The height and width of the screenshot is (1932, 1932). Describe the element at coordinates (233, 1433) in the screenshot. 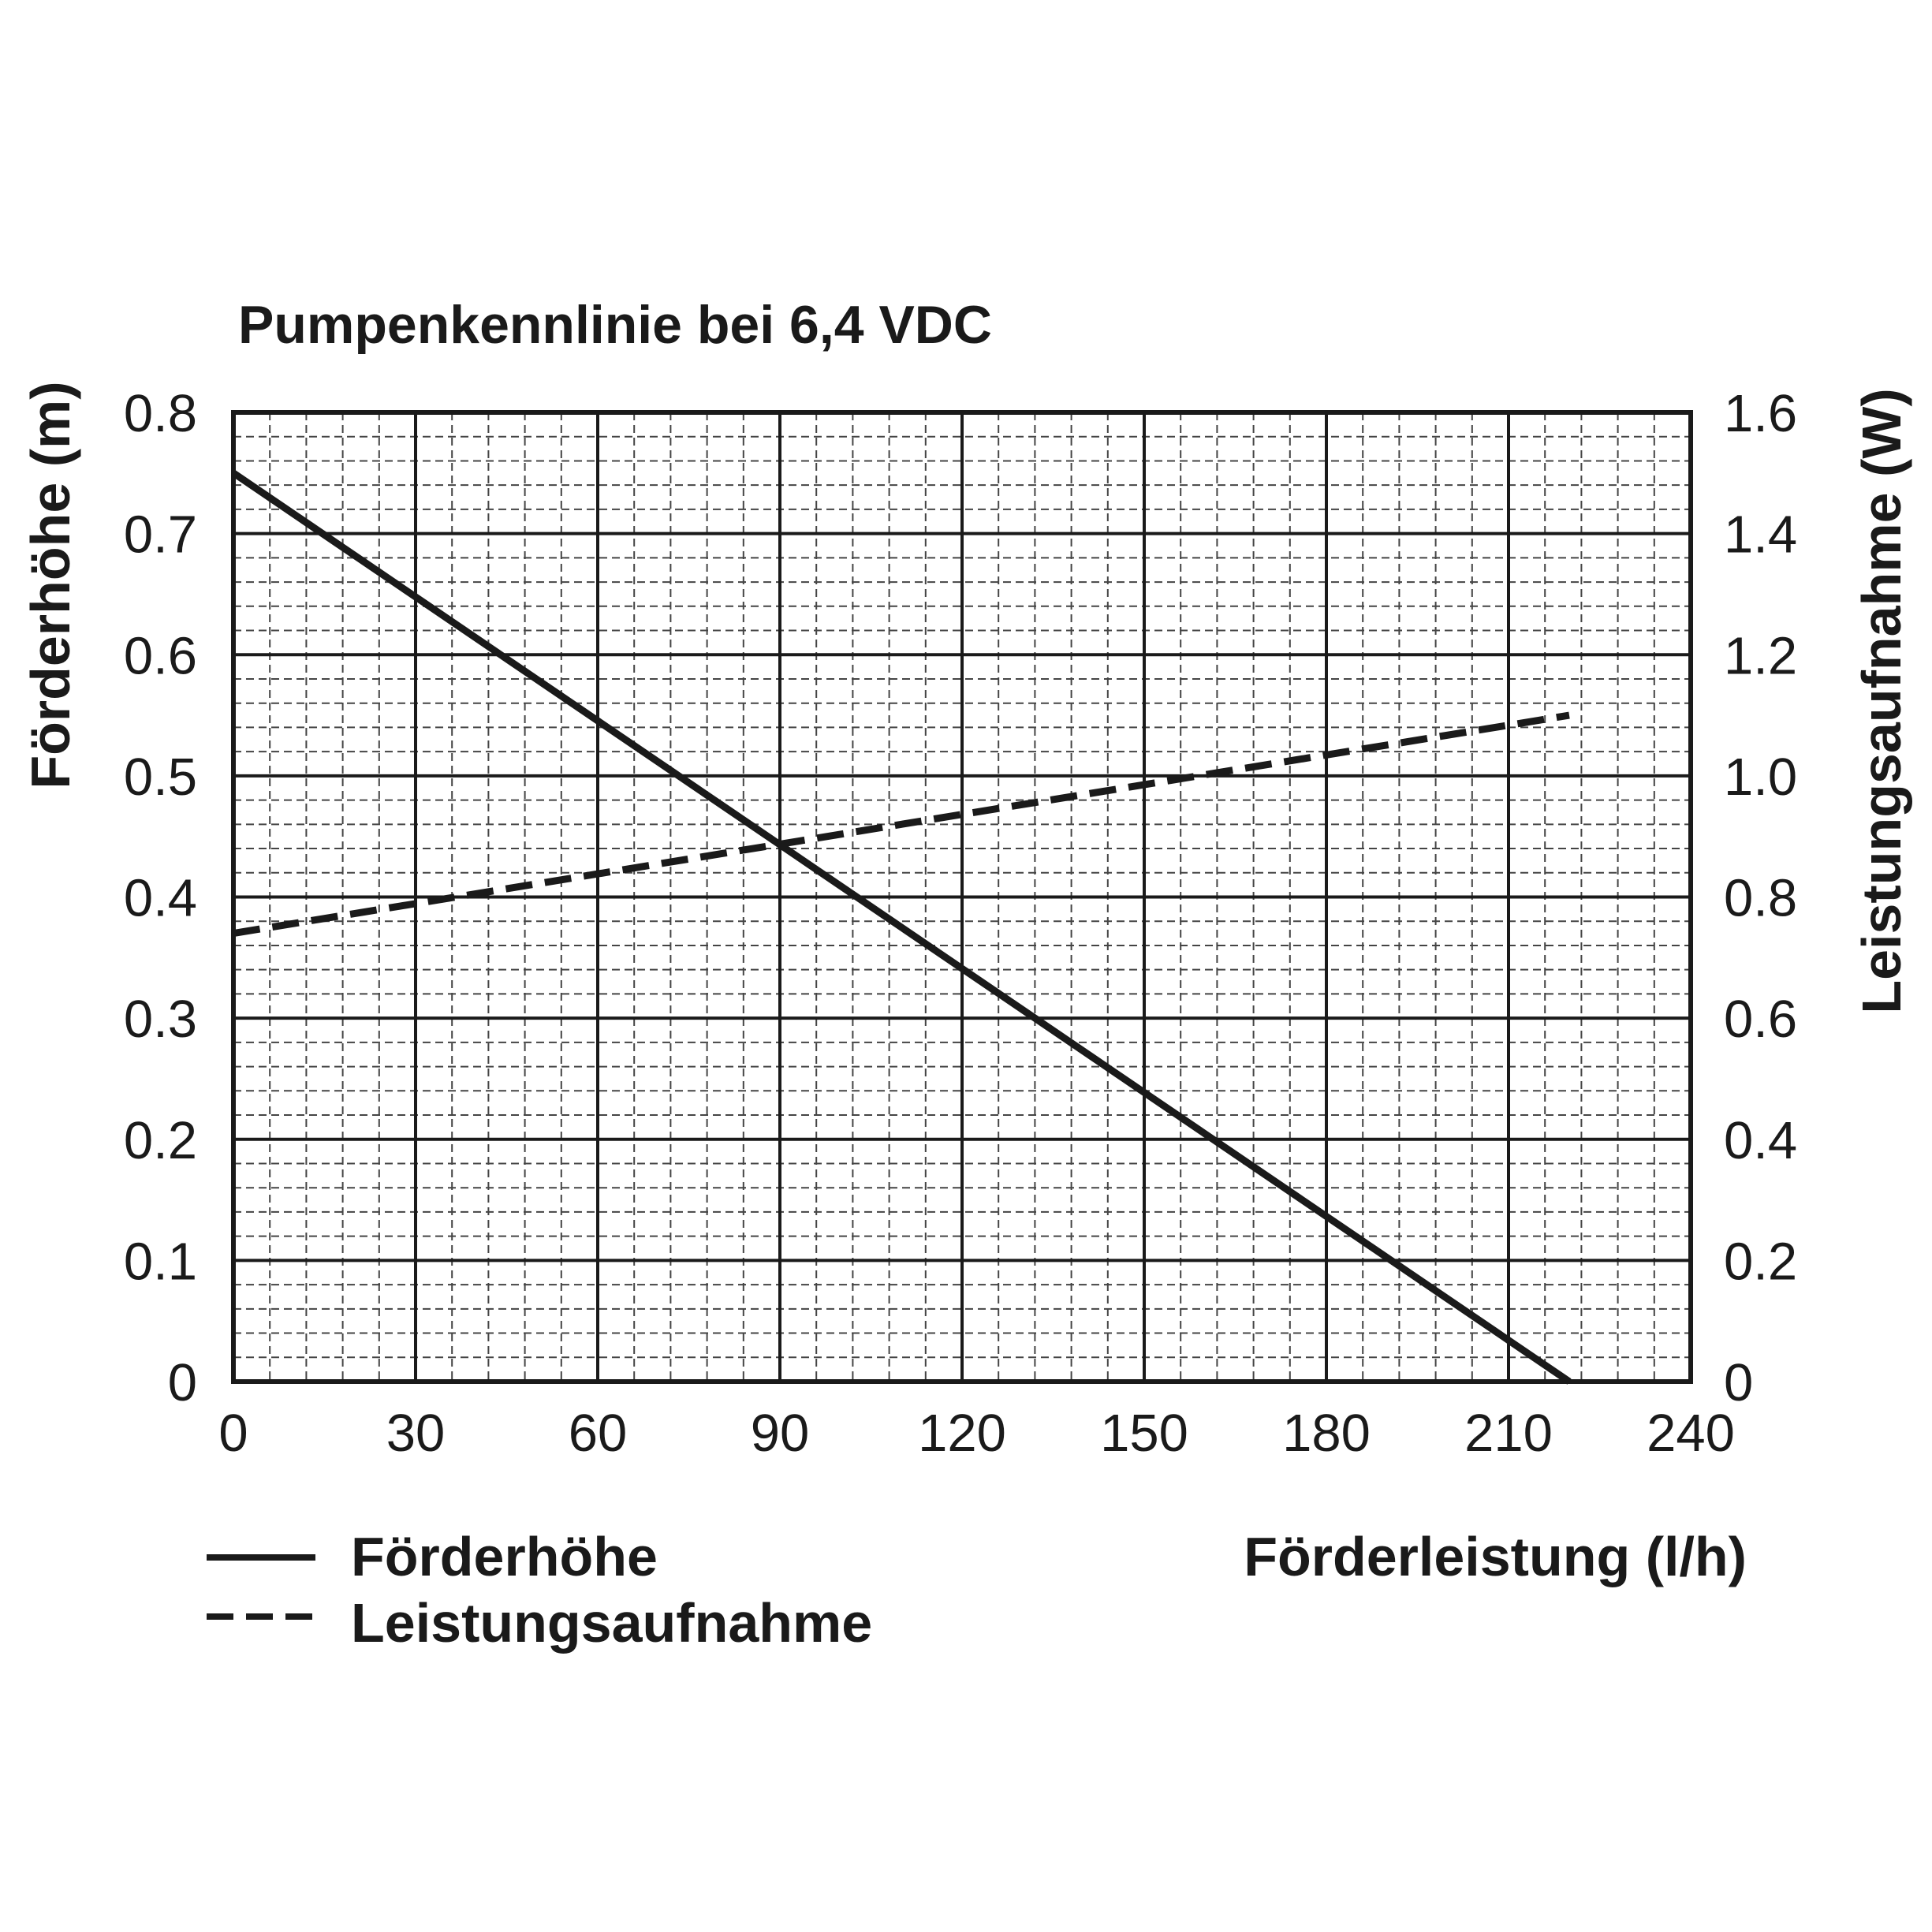

I see `x-tick-label: 0` at that location.